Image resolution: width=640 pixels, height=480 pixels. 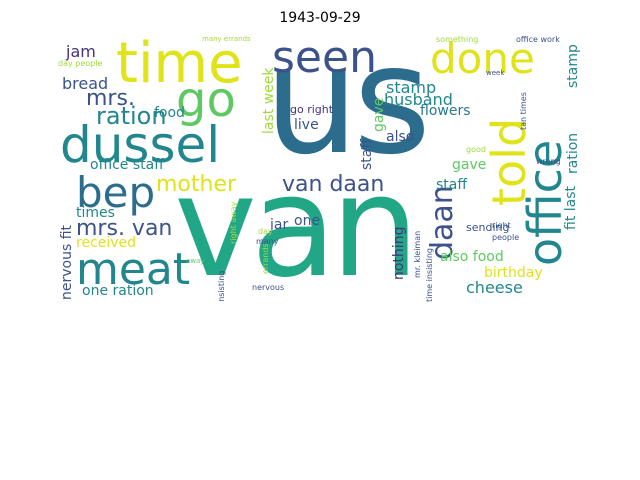 I want to click on word-fit-last: fit last, so click(x=571, y=207).